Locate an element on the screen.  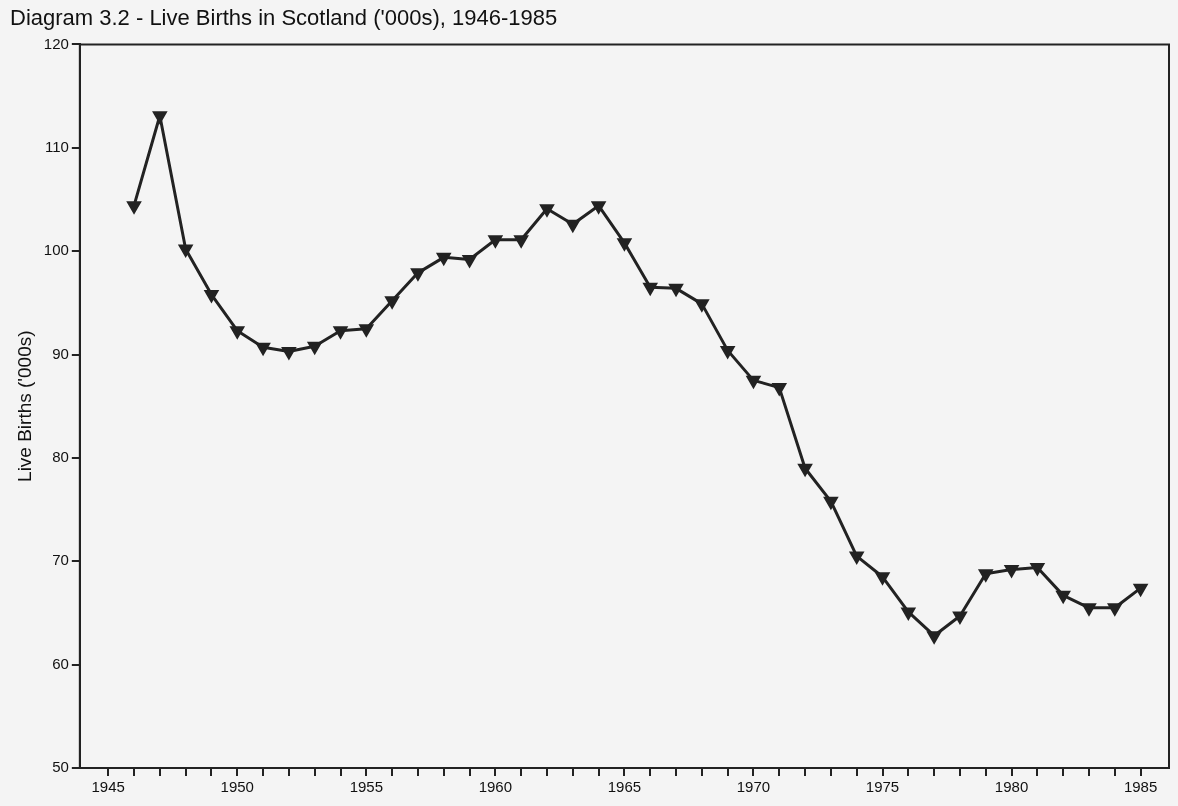
x-tick-label: 1965 is located at coordinates (624, 787).